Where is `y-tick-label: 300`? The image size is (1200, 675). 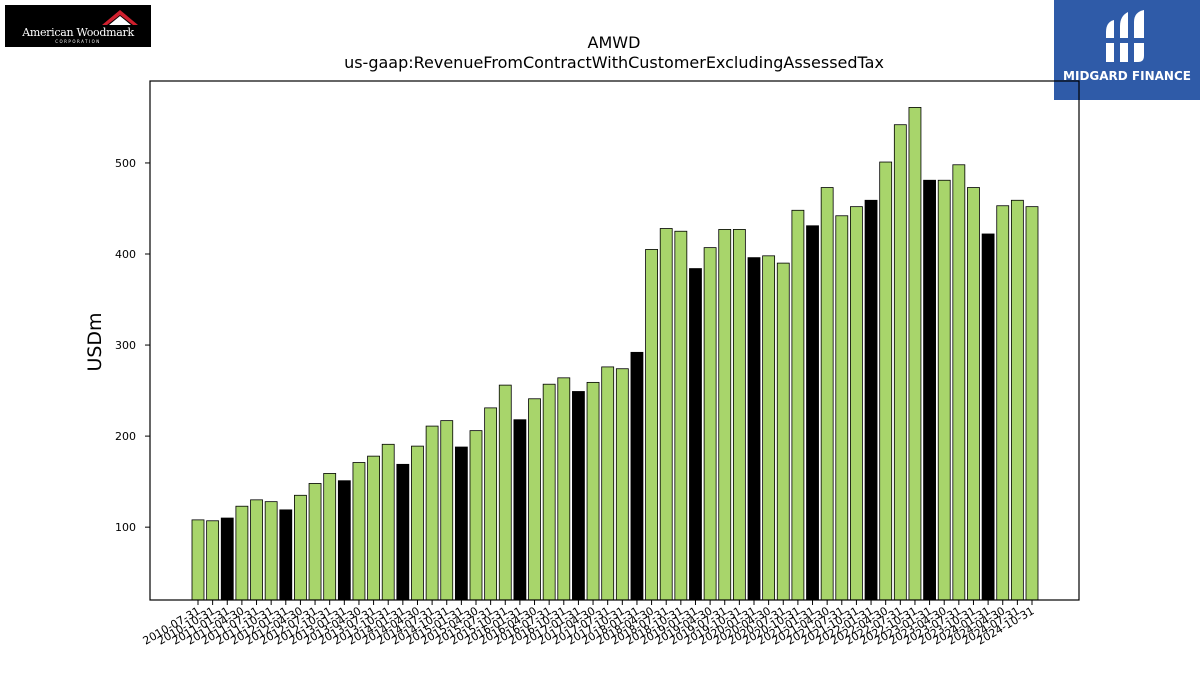
y-tick-label: 300 is located at coordinates (125, 345).